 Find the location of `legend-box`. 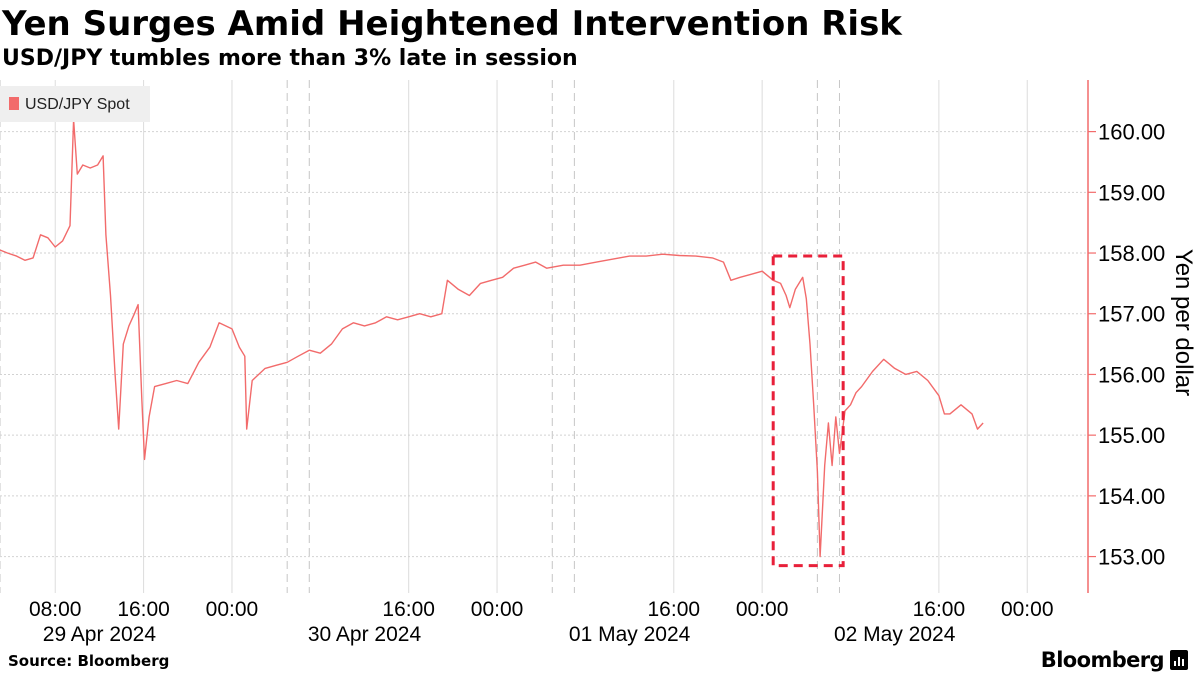

legend-box is located at coordinates (75, 104).